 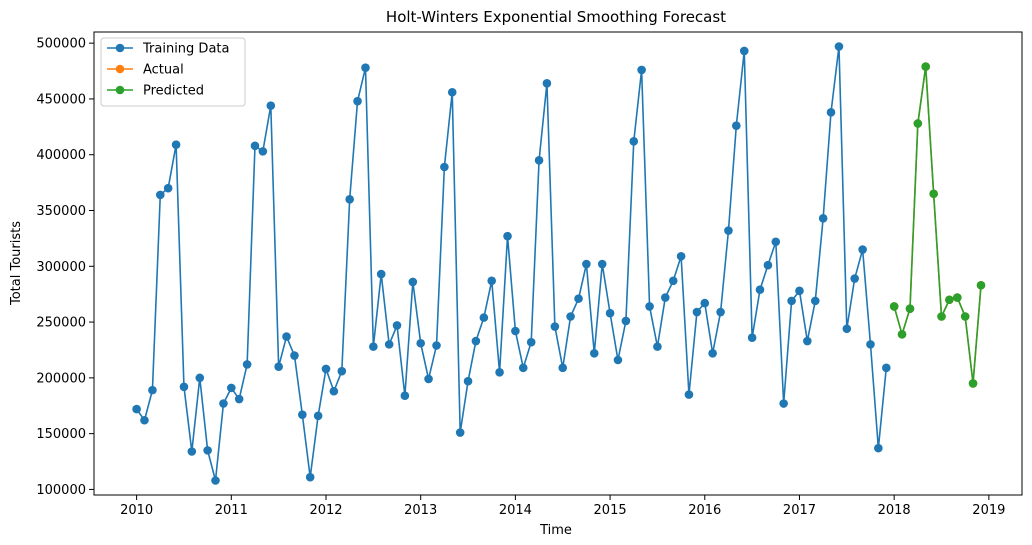 I want to click on legend-items: Training Data Actual Predicted, so click(x=168, y=70).